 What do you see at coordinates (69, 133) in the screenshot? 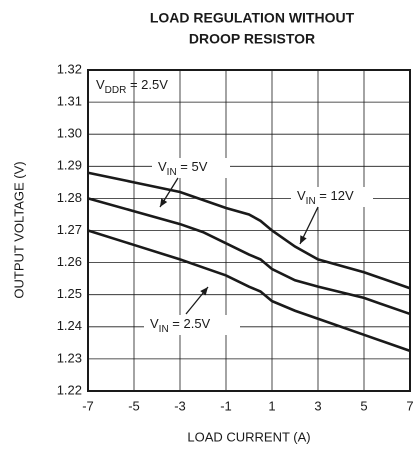
I see `y-tick-label: 1.30` at bounding box center [69, 133].